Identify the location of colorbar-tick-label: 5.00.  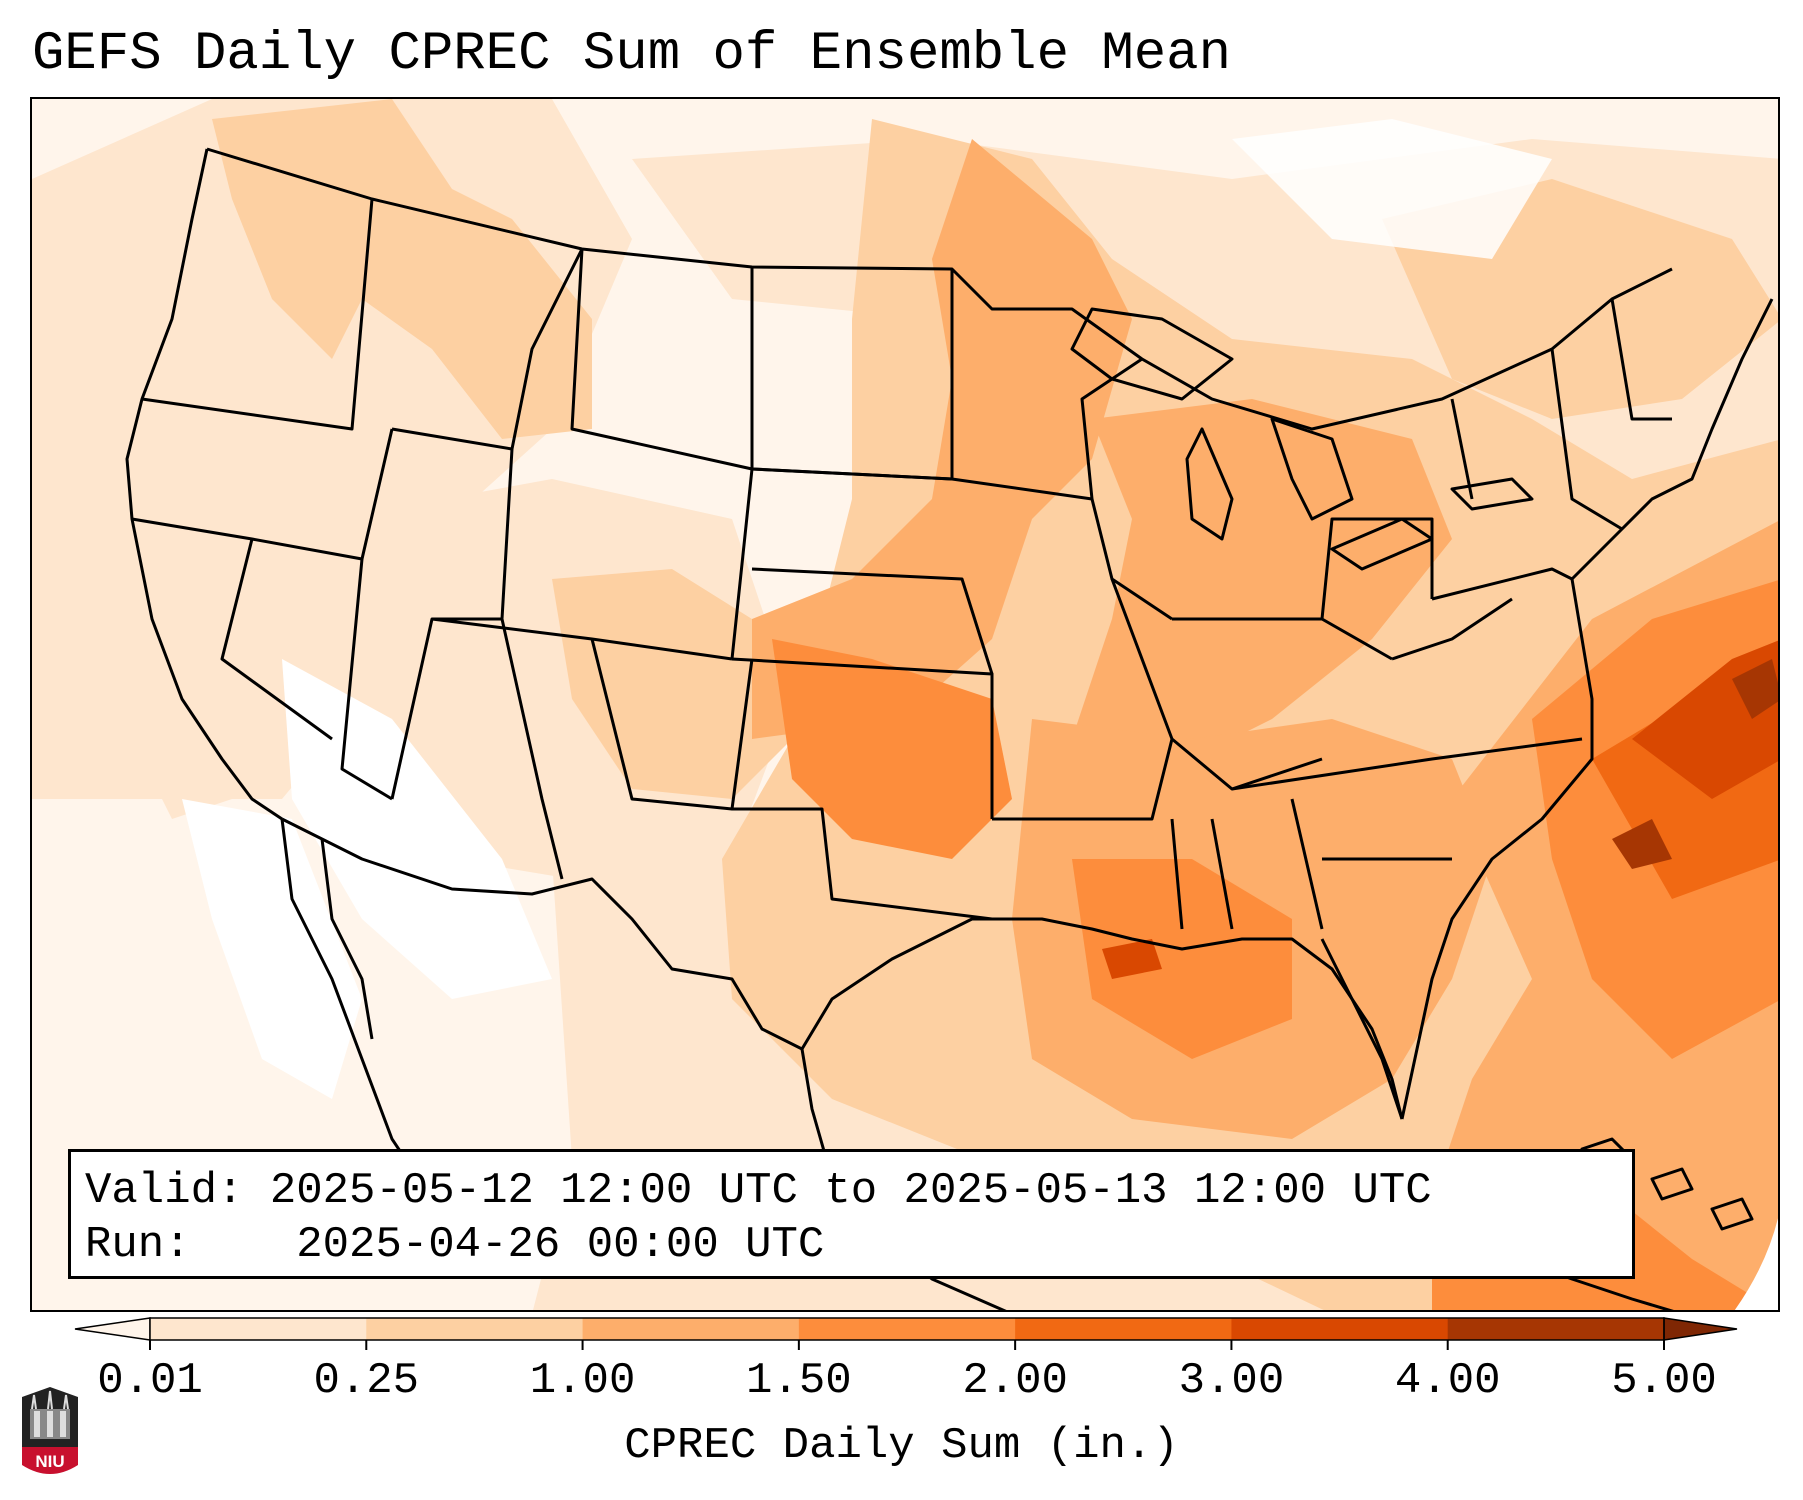
(1664, 1381).